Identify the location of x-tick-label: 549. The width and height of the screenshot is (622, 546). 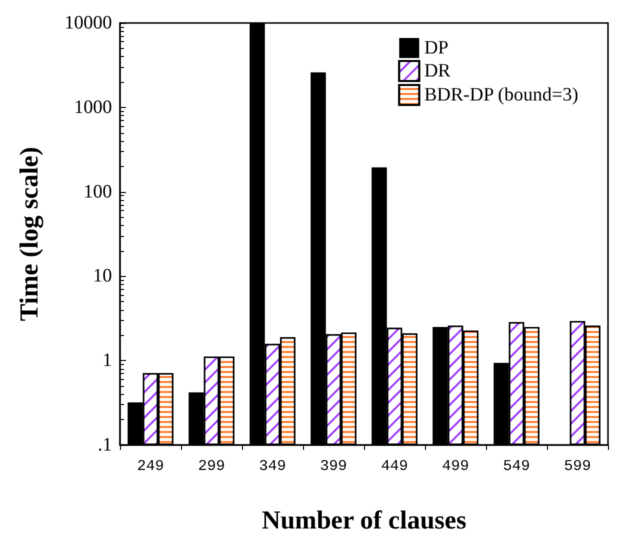
(516, 466).